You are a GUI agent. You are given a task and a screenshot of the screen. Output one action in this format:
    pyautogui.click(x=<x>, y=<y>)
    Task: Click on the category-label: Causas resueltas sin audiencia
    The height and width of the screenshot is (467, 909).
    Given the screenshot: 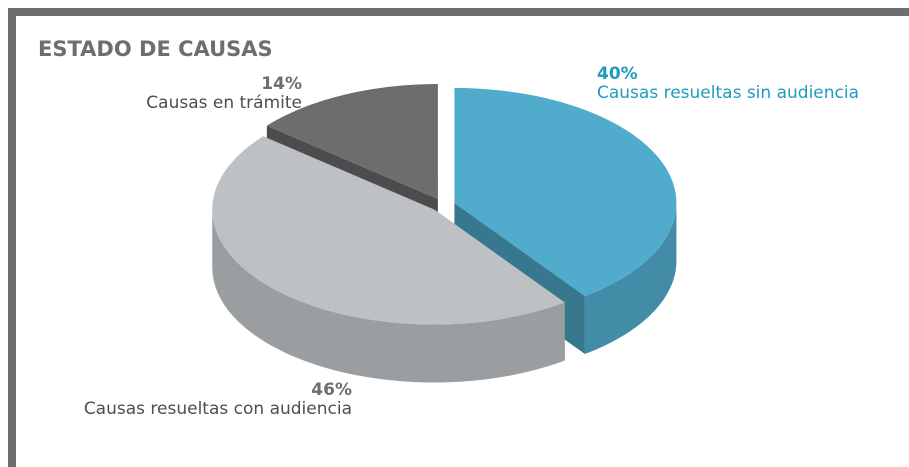 What is the action you would take?
    pyautogui.click(x=728, y=93)
    